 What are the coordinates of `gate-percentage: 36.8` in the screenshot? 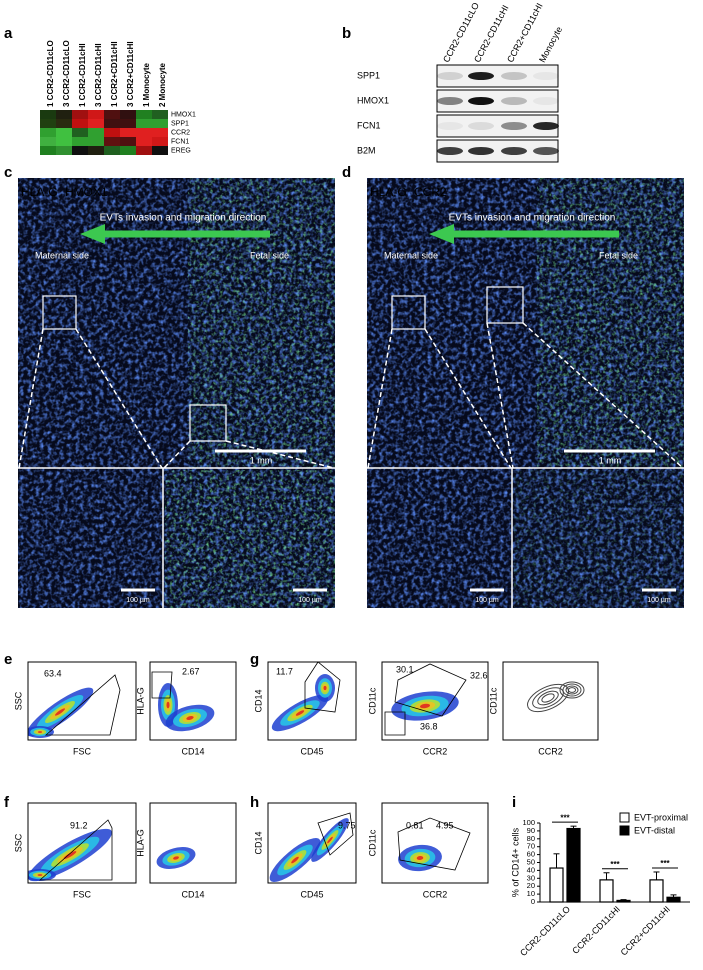 It's located at (429, 726).